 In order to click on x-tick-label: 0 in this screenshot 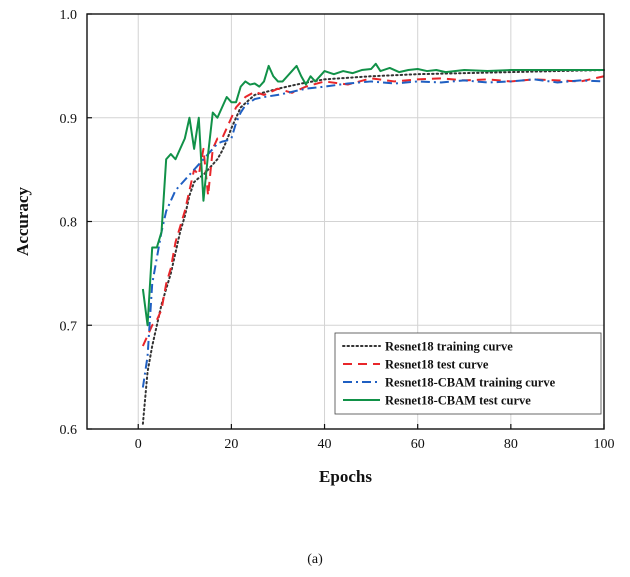, I will do `click(138, 444)`.